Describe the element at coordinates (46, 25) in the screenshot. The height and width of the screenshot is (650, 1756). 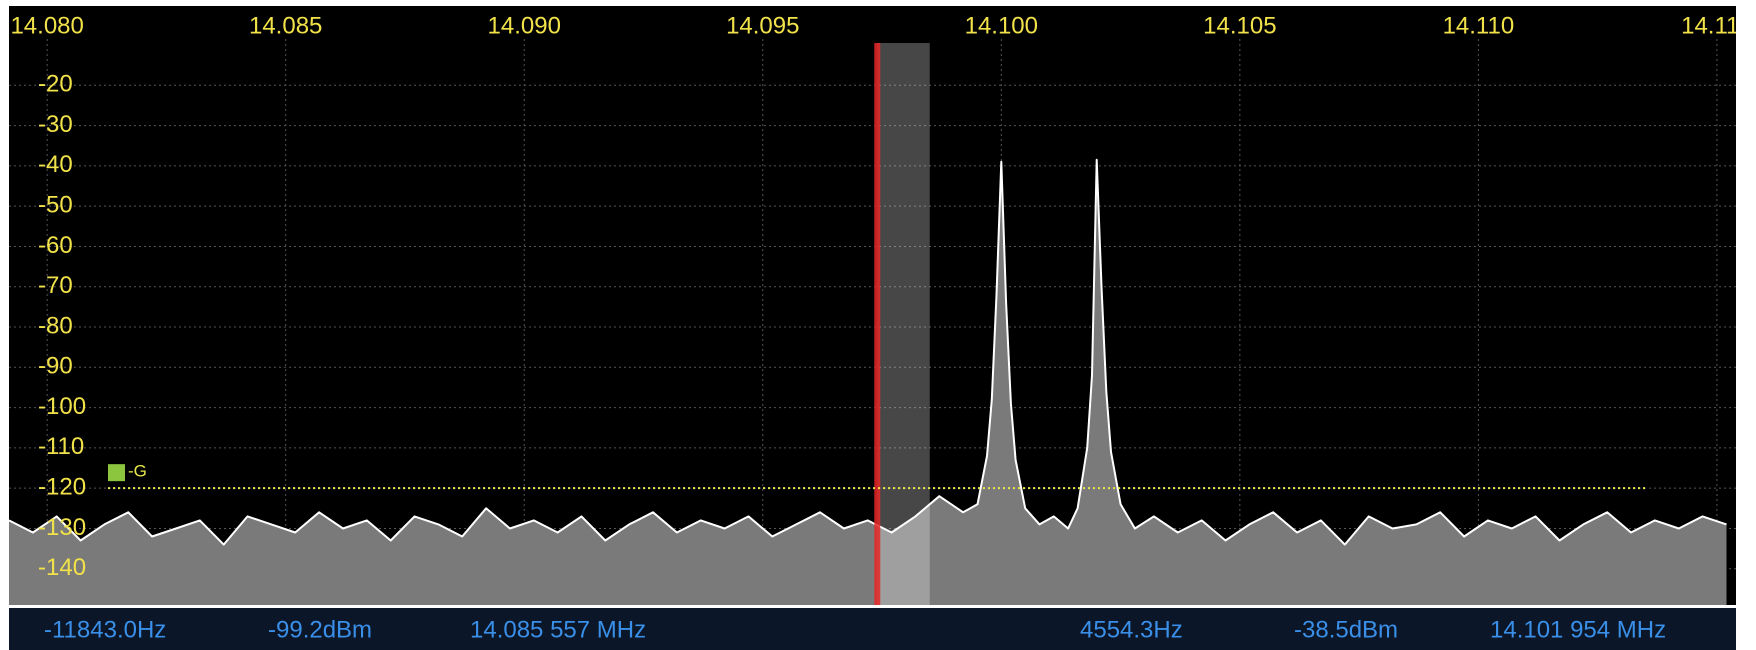
I see `x-tick-label: 14.080` at that location.